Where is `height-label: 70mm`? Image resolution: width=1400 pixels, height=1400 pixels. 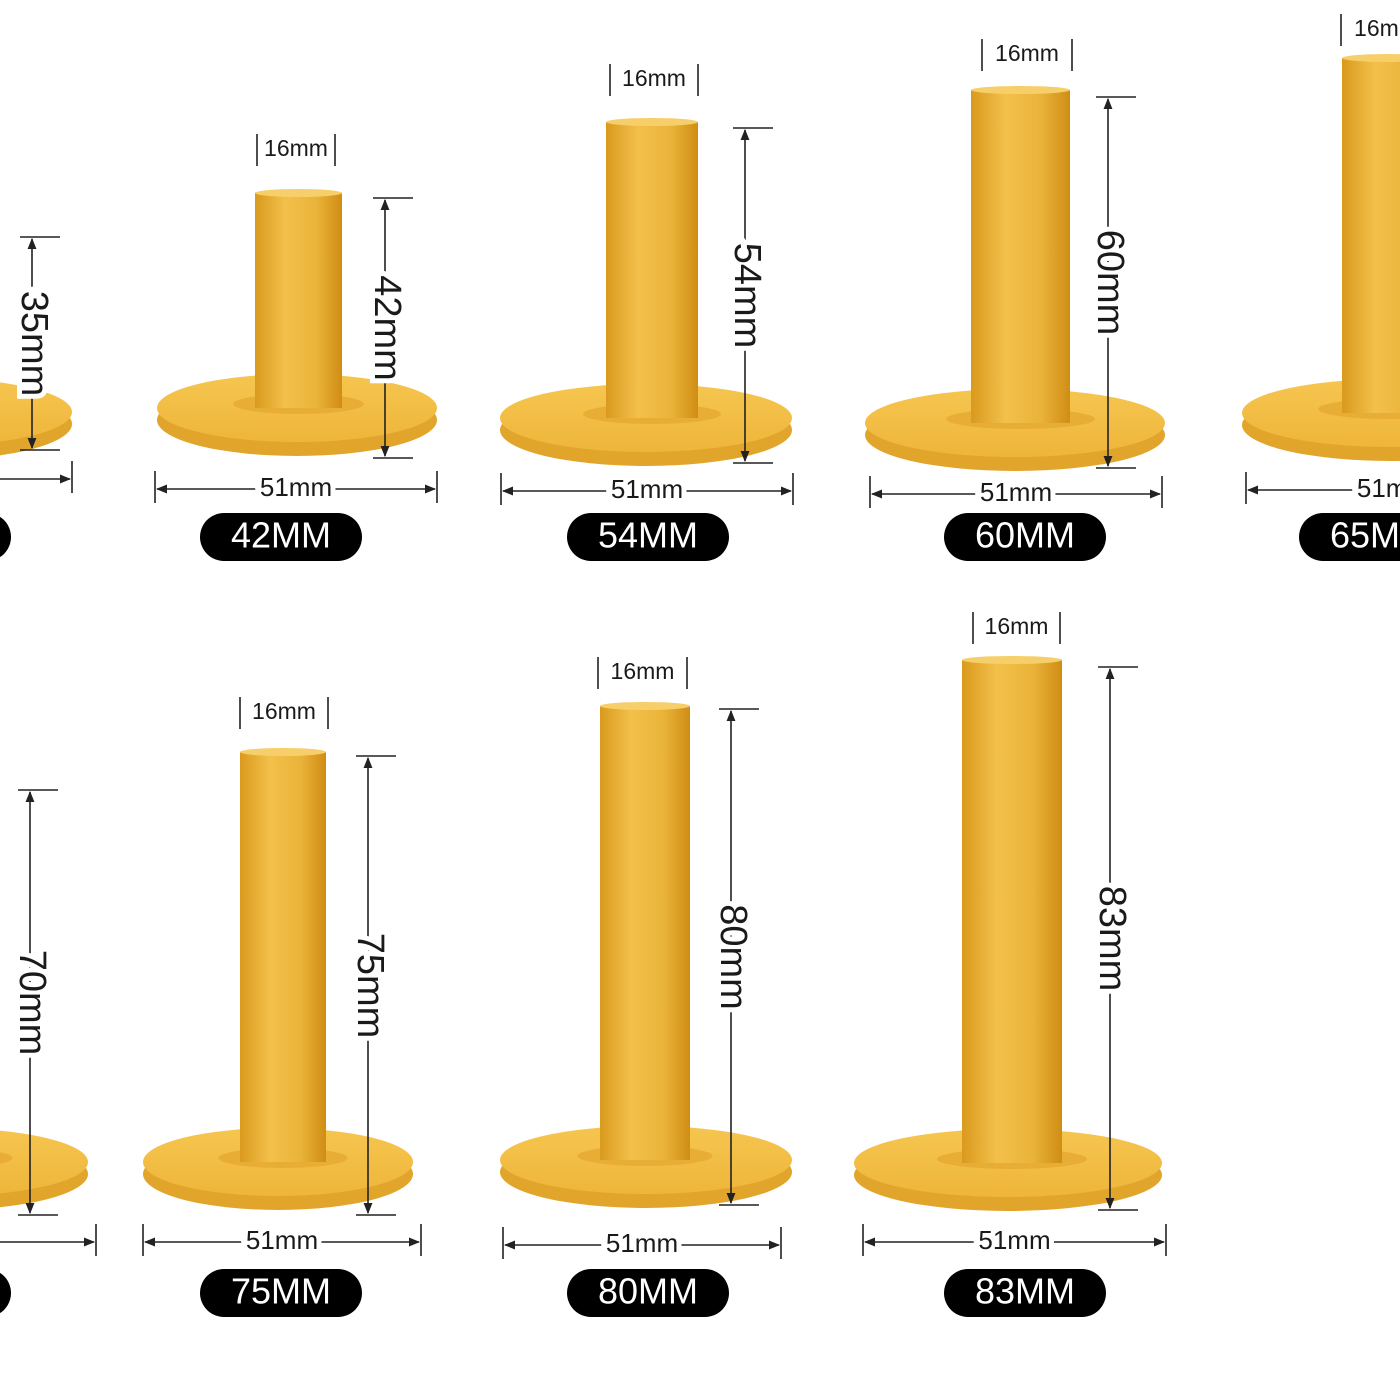
height-label: 70mm is located at coordinates (32, 1003).